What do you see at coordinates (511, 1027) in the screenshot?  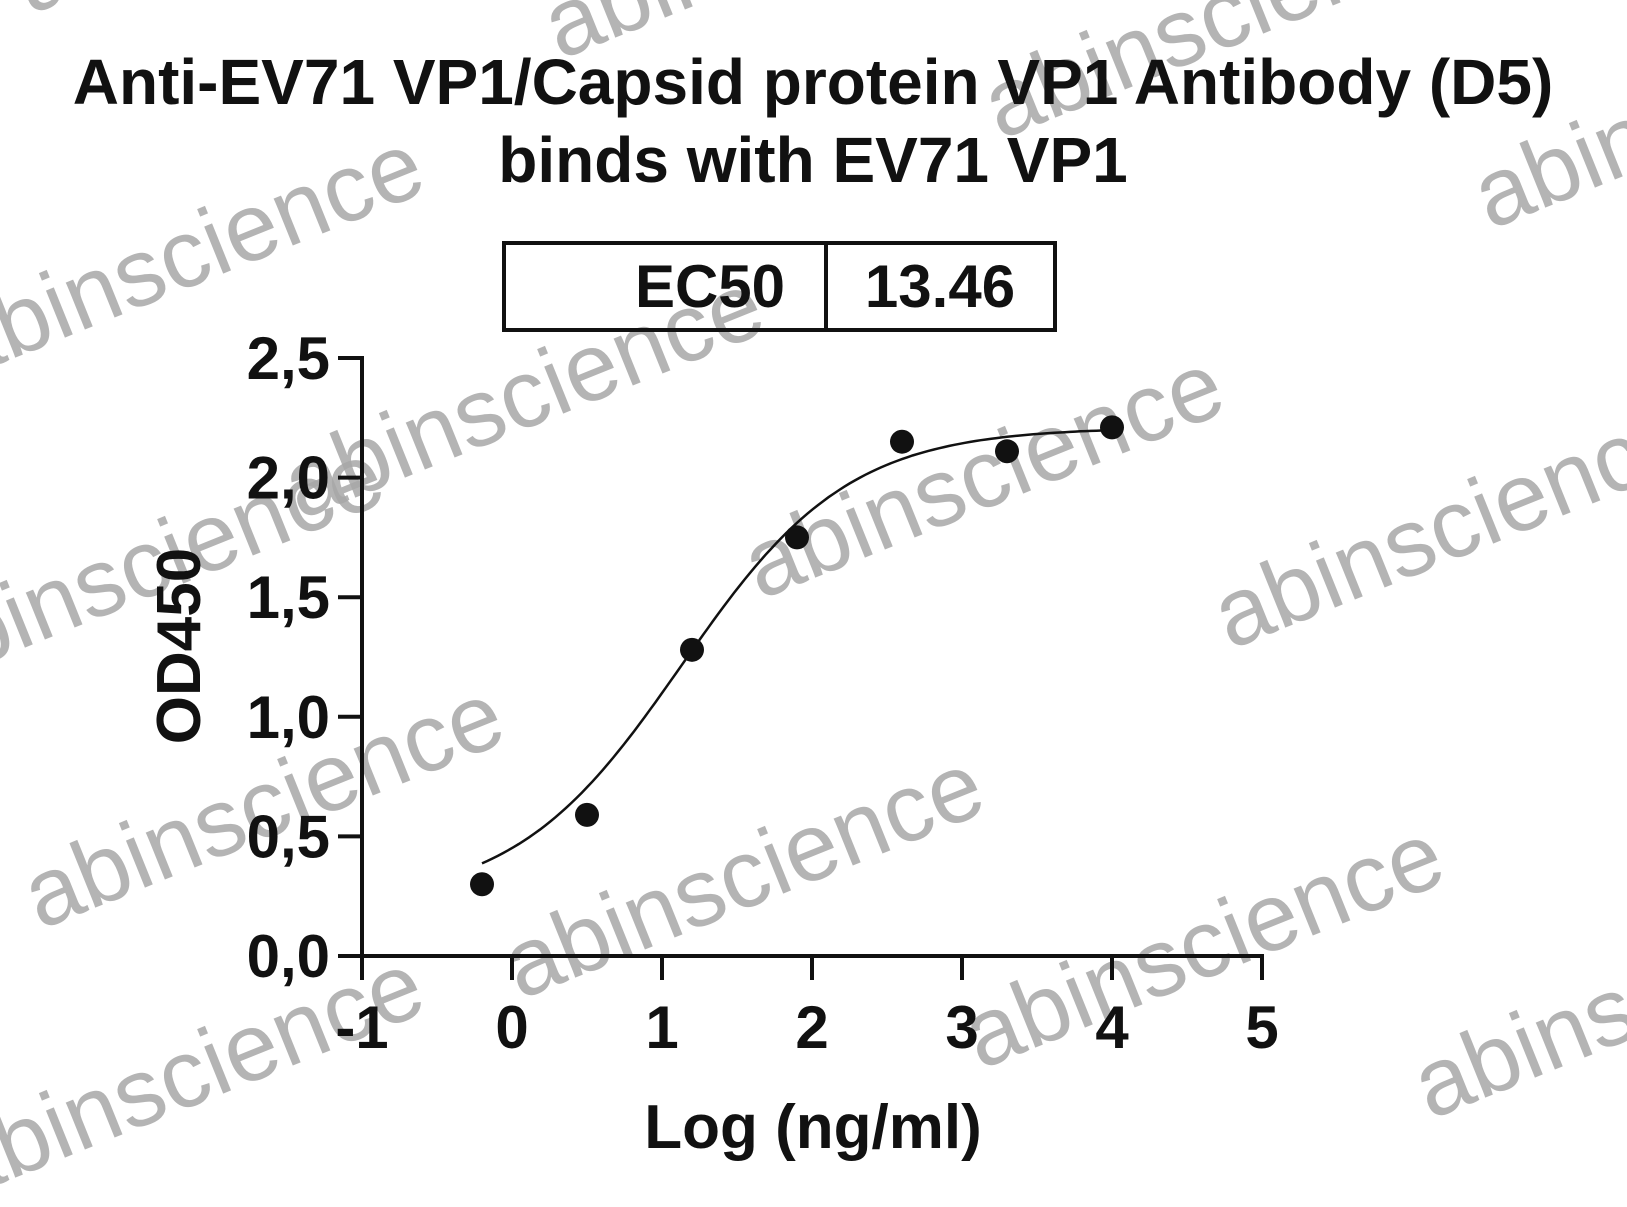 I see `x-tick-label: 0` at bounding box center [511, 1027].